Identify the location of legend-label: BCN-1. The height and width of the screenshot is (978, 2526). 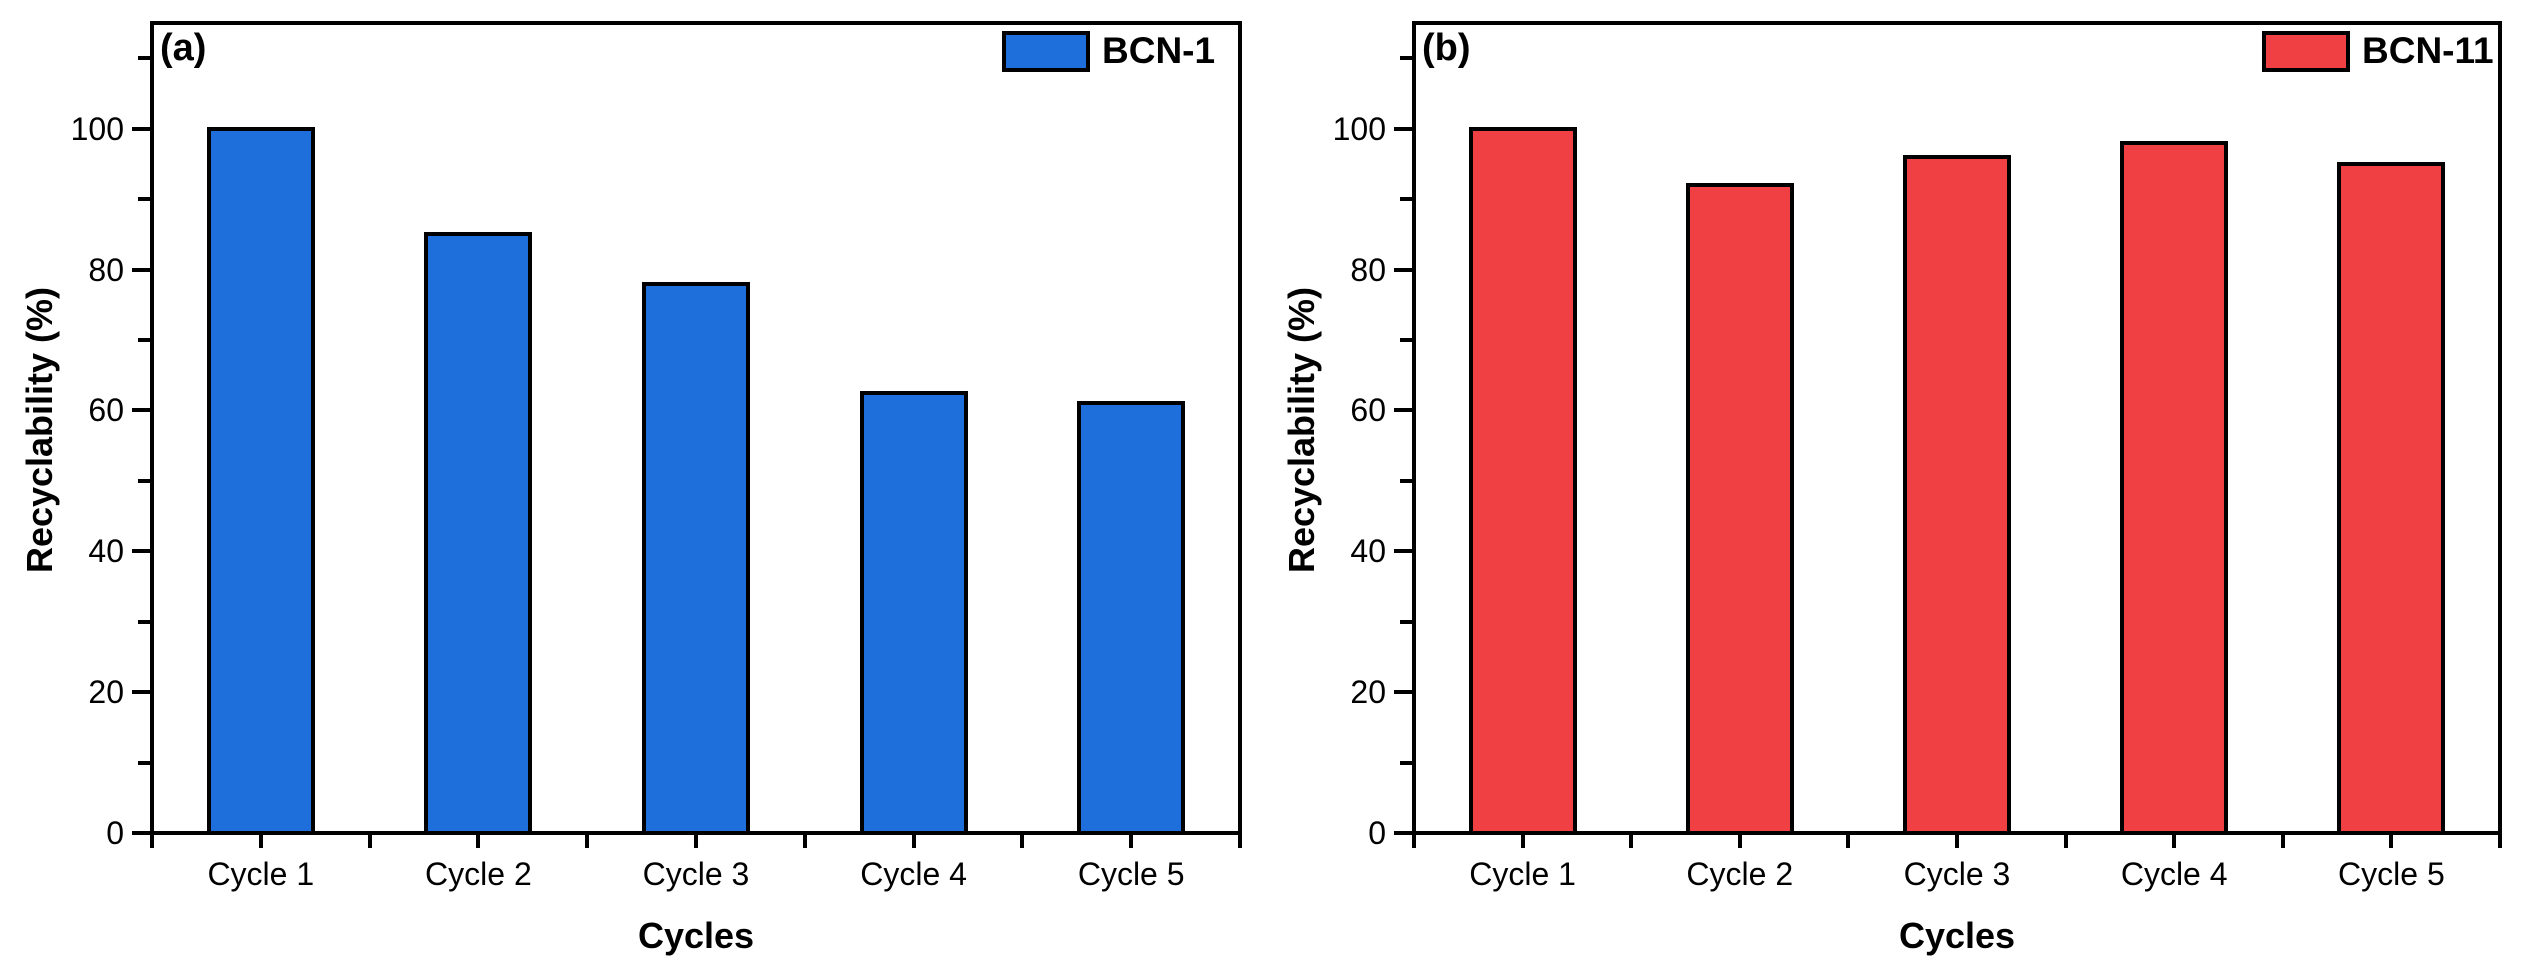
(1159, 50).